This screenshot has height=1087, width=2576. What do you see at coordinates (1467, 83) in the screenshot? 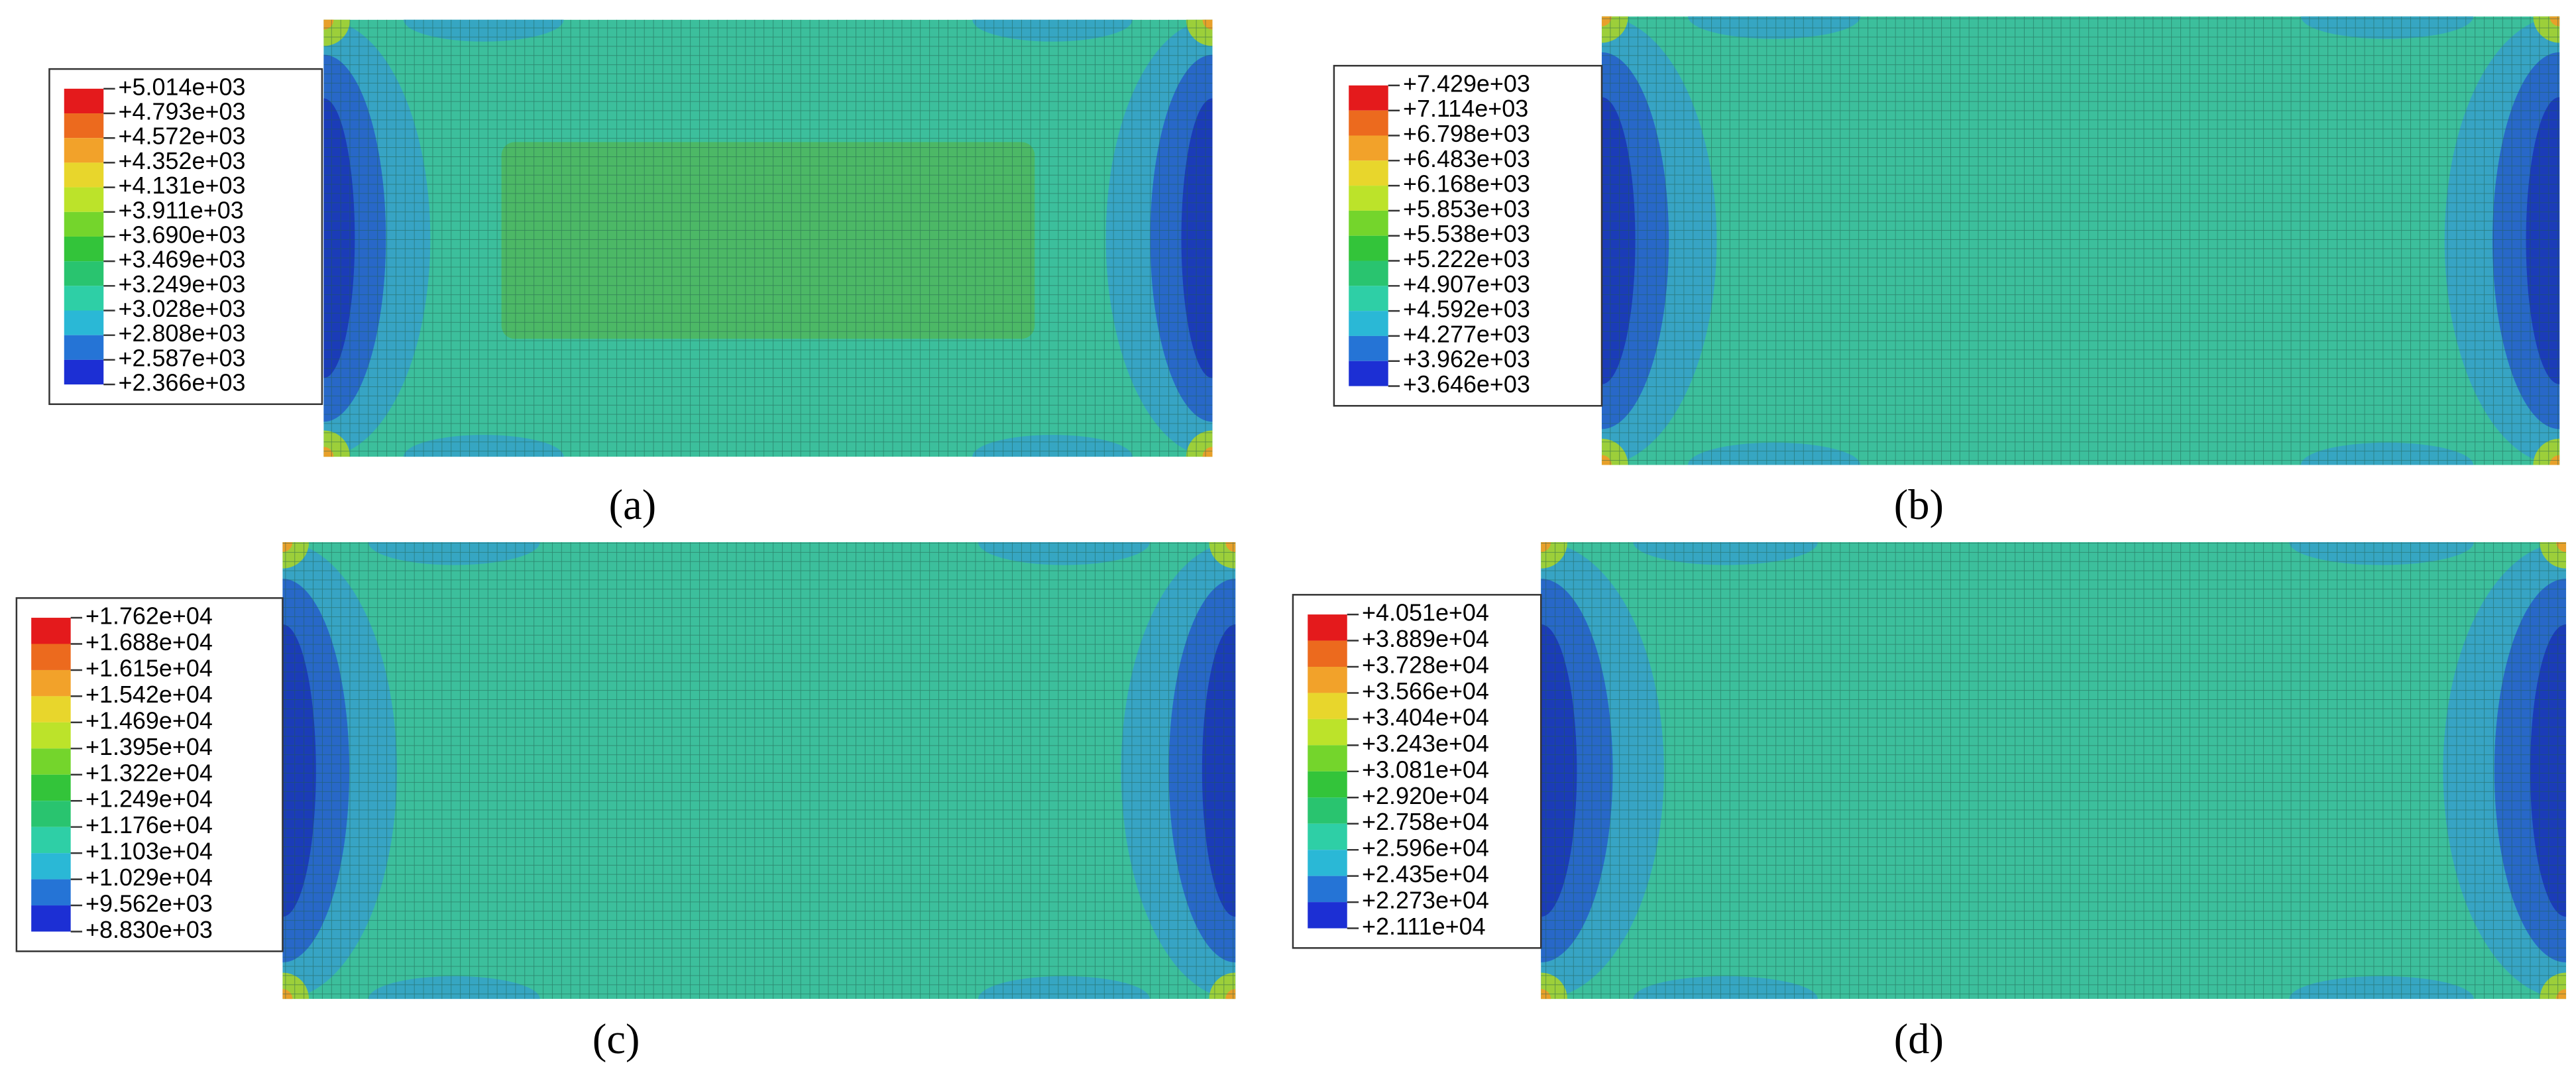
I see `legend-label: +7.429e+03` at bounding box center [1467, 83].